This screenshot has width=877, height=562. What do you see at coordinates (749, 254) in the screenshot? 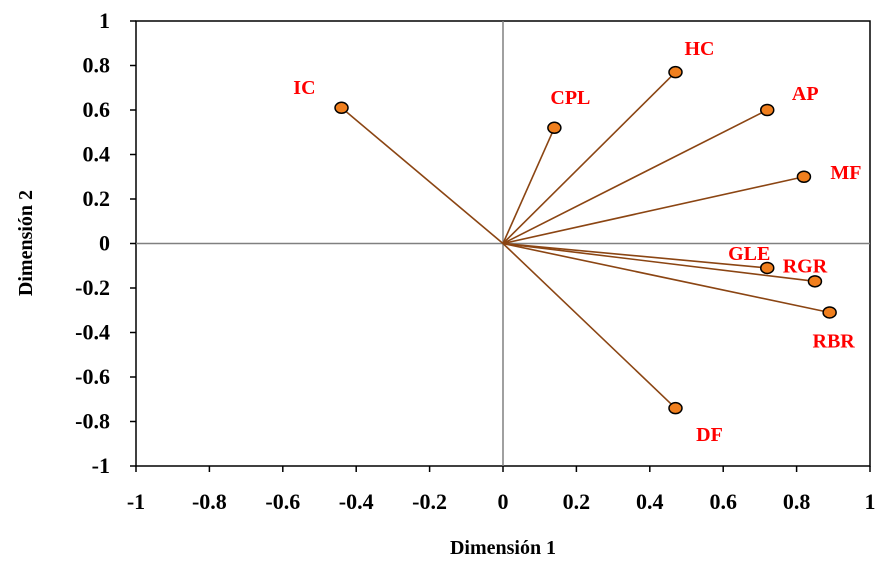
I see `label-gle: GLE` at bounding box center [749, 254].